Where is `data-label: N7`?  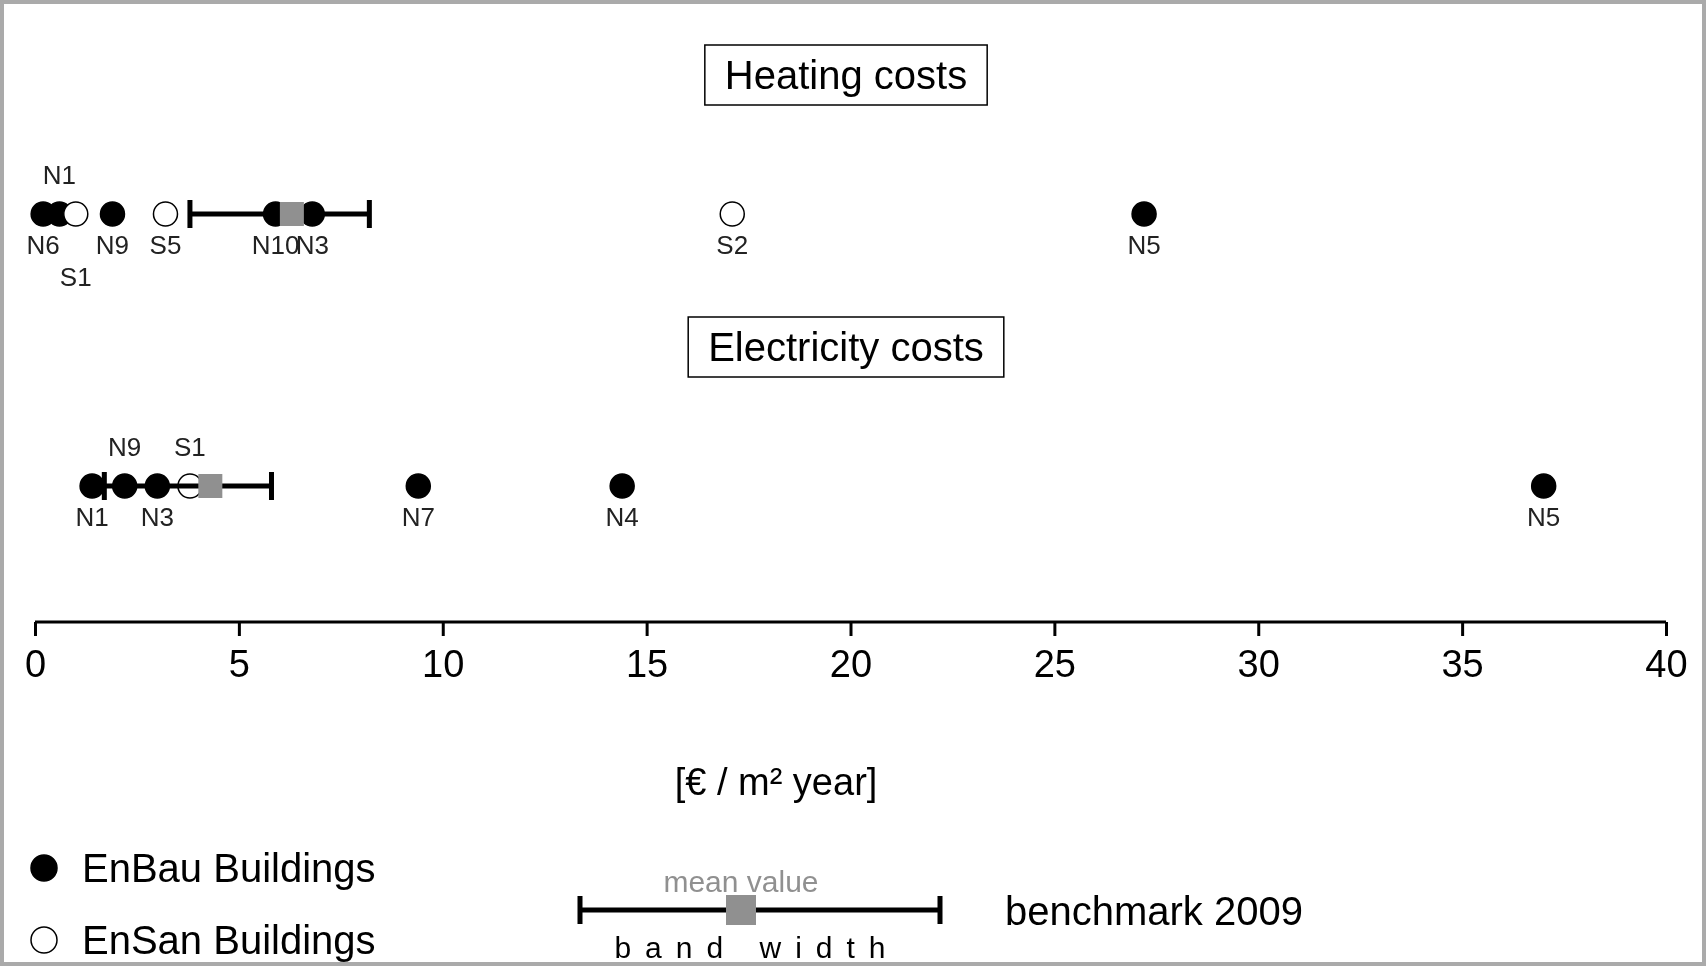 data-label: N7 is located at coordinates (418, 517).